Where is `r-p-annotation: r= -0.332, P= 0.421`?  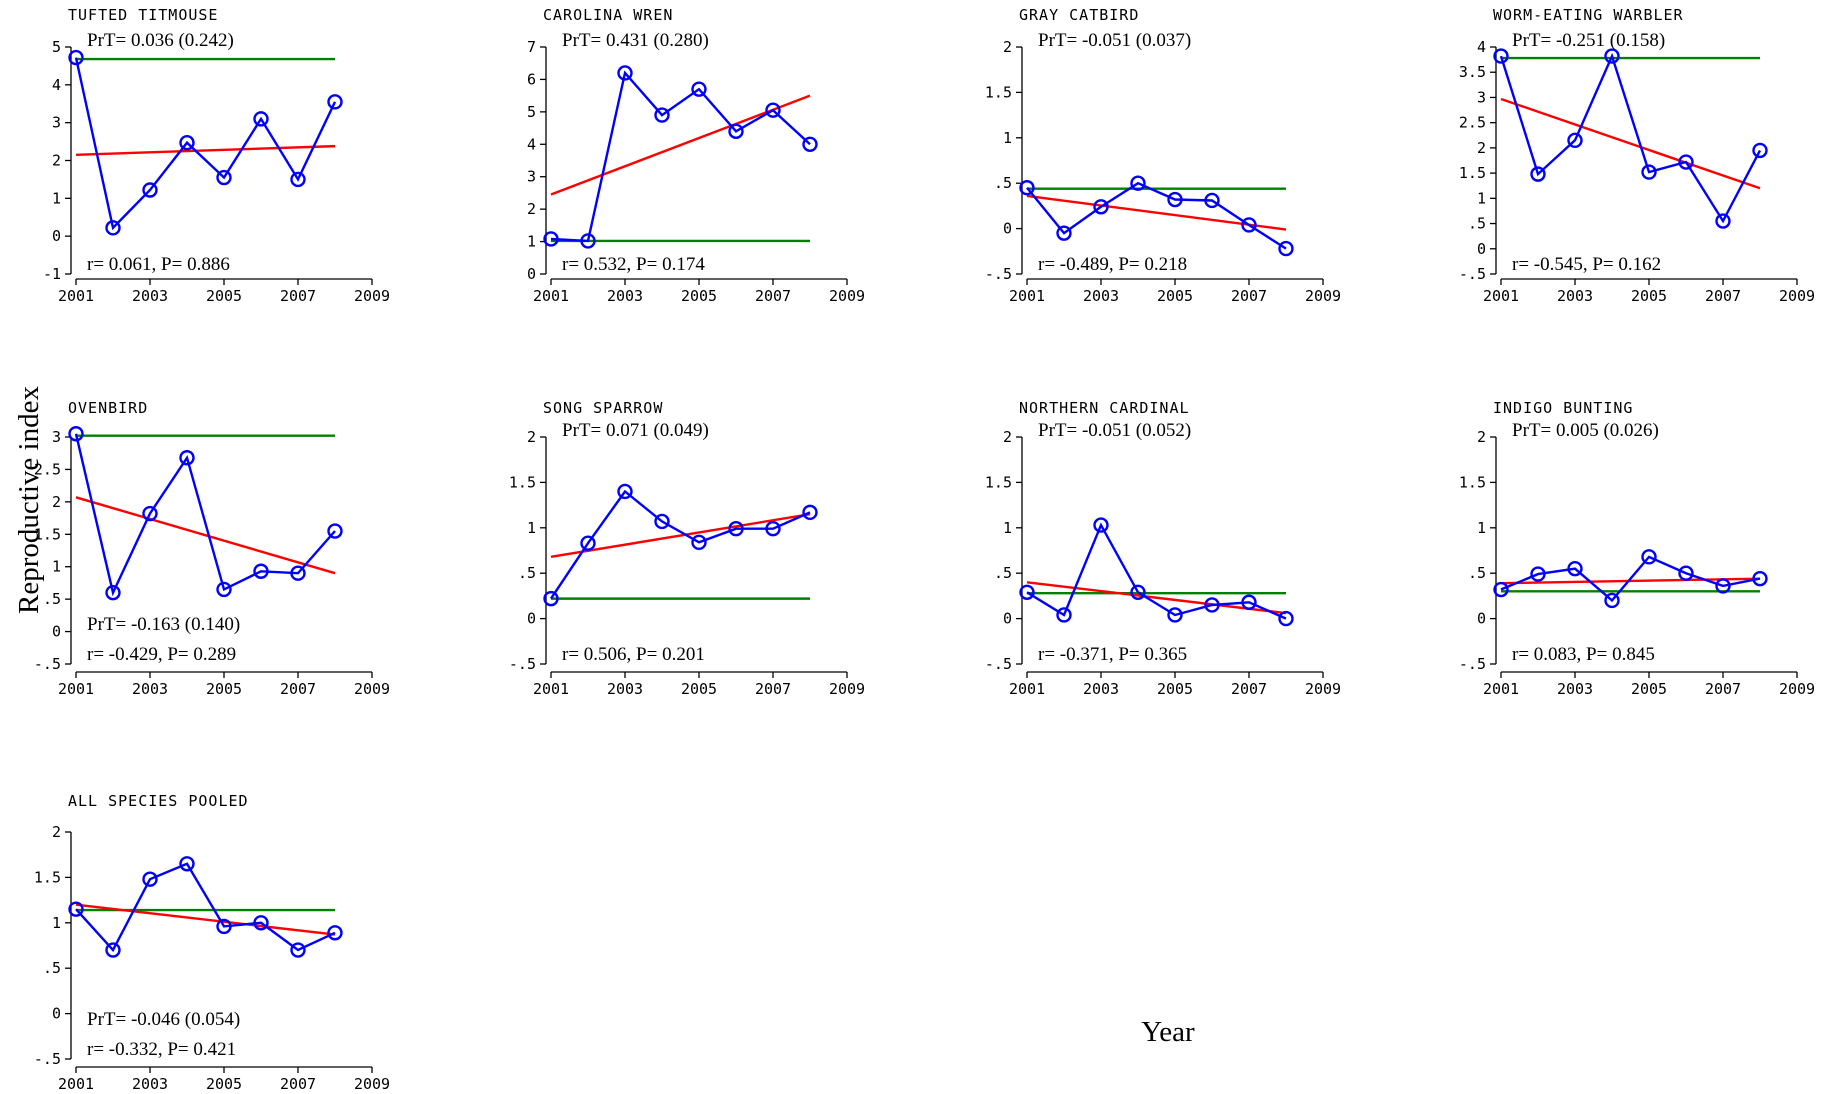
r-p-annotation: r= -0.332, P= 0.421 is located at coordinates (161, 1049).